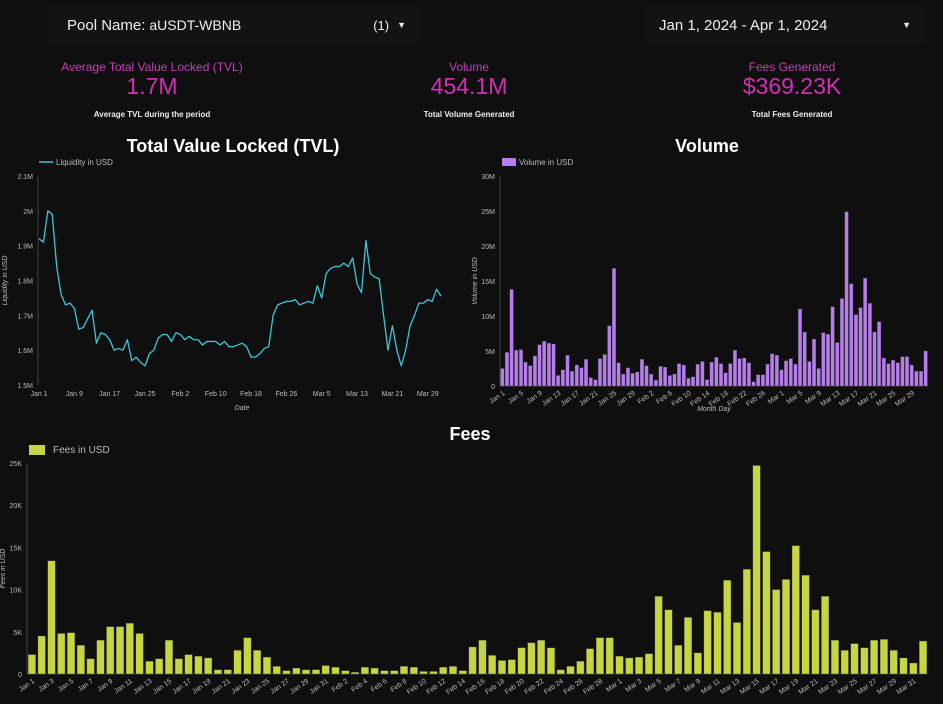  What do you see at coordinates (27, 686) in the screenshot?
I see `x-tick-label: Jan 1` at bounding box center [27, 686].